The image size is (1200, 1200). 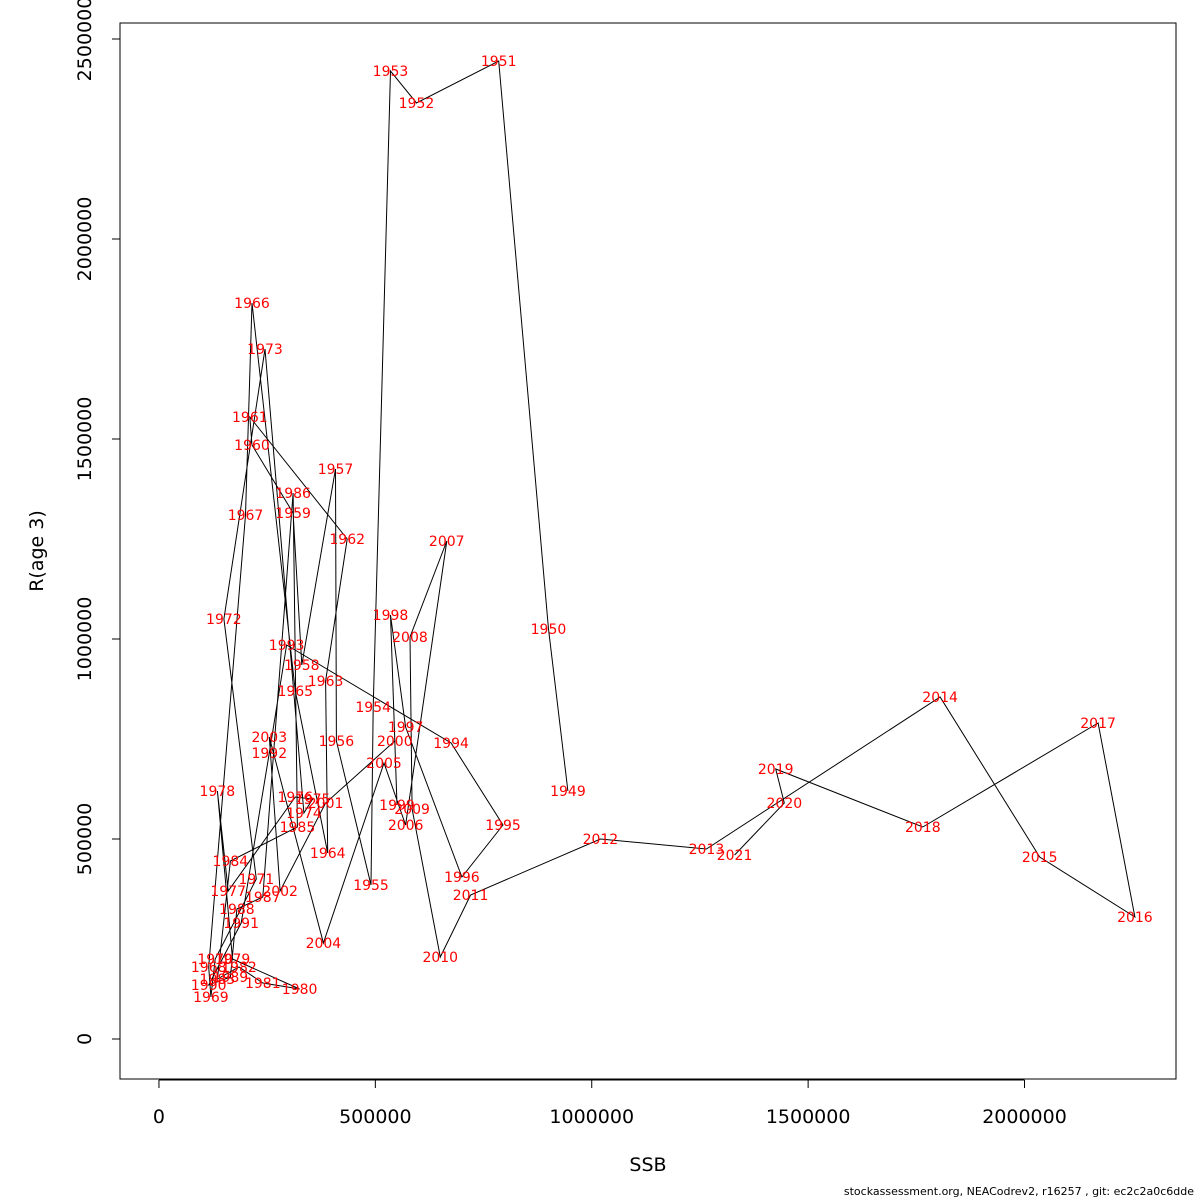 I want to click on year-label: 1964, so click(x=328, y=854).